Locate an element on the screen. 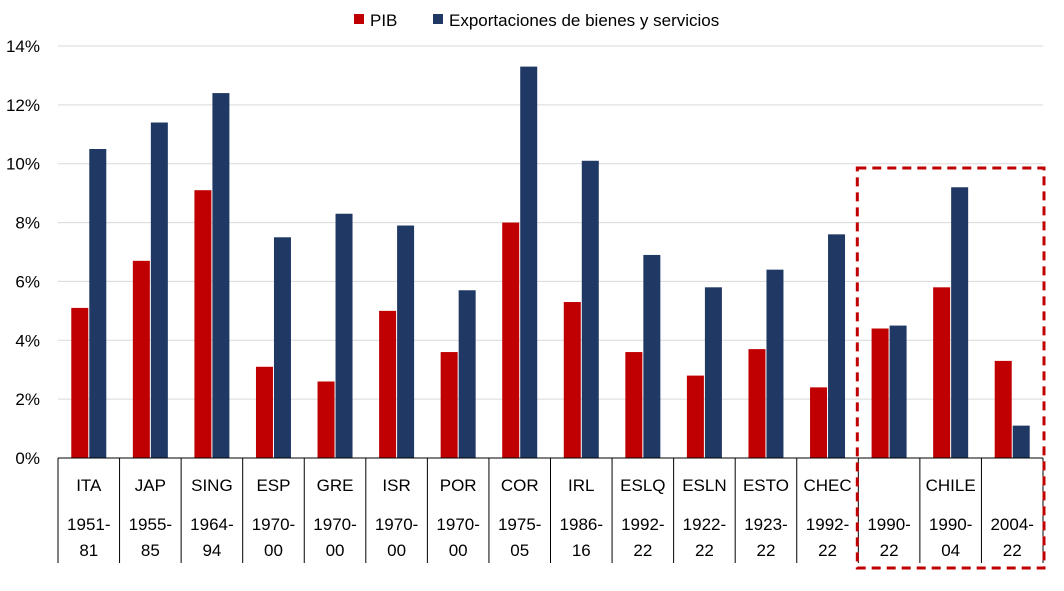 Image resolution: width=1064 pixels, height=591 pixels. category-code-label: IRL is located at coordinates (581, 485).